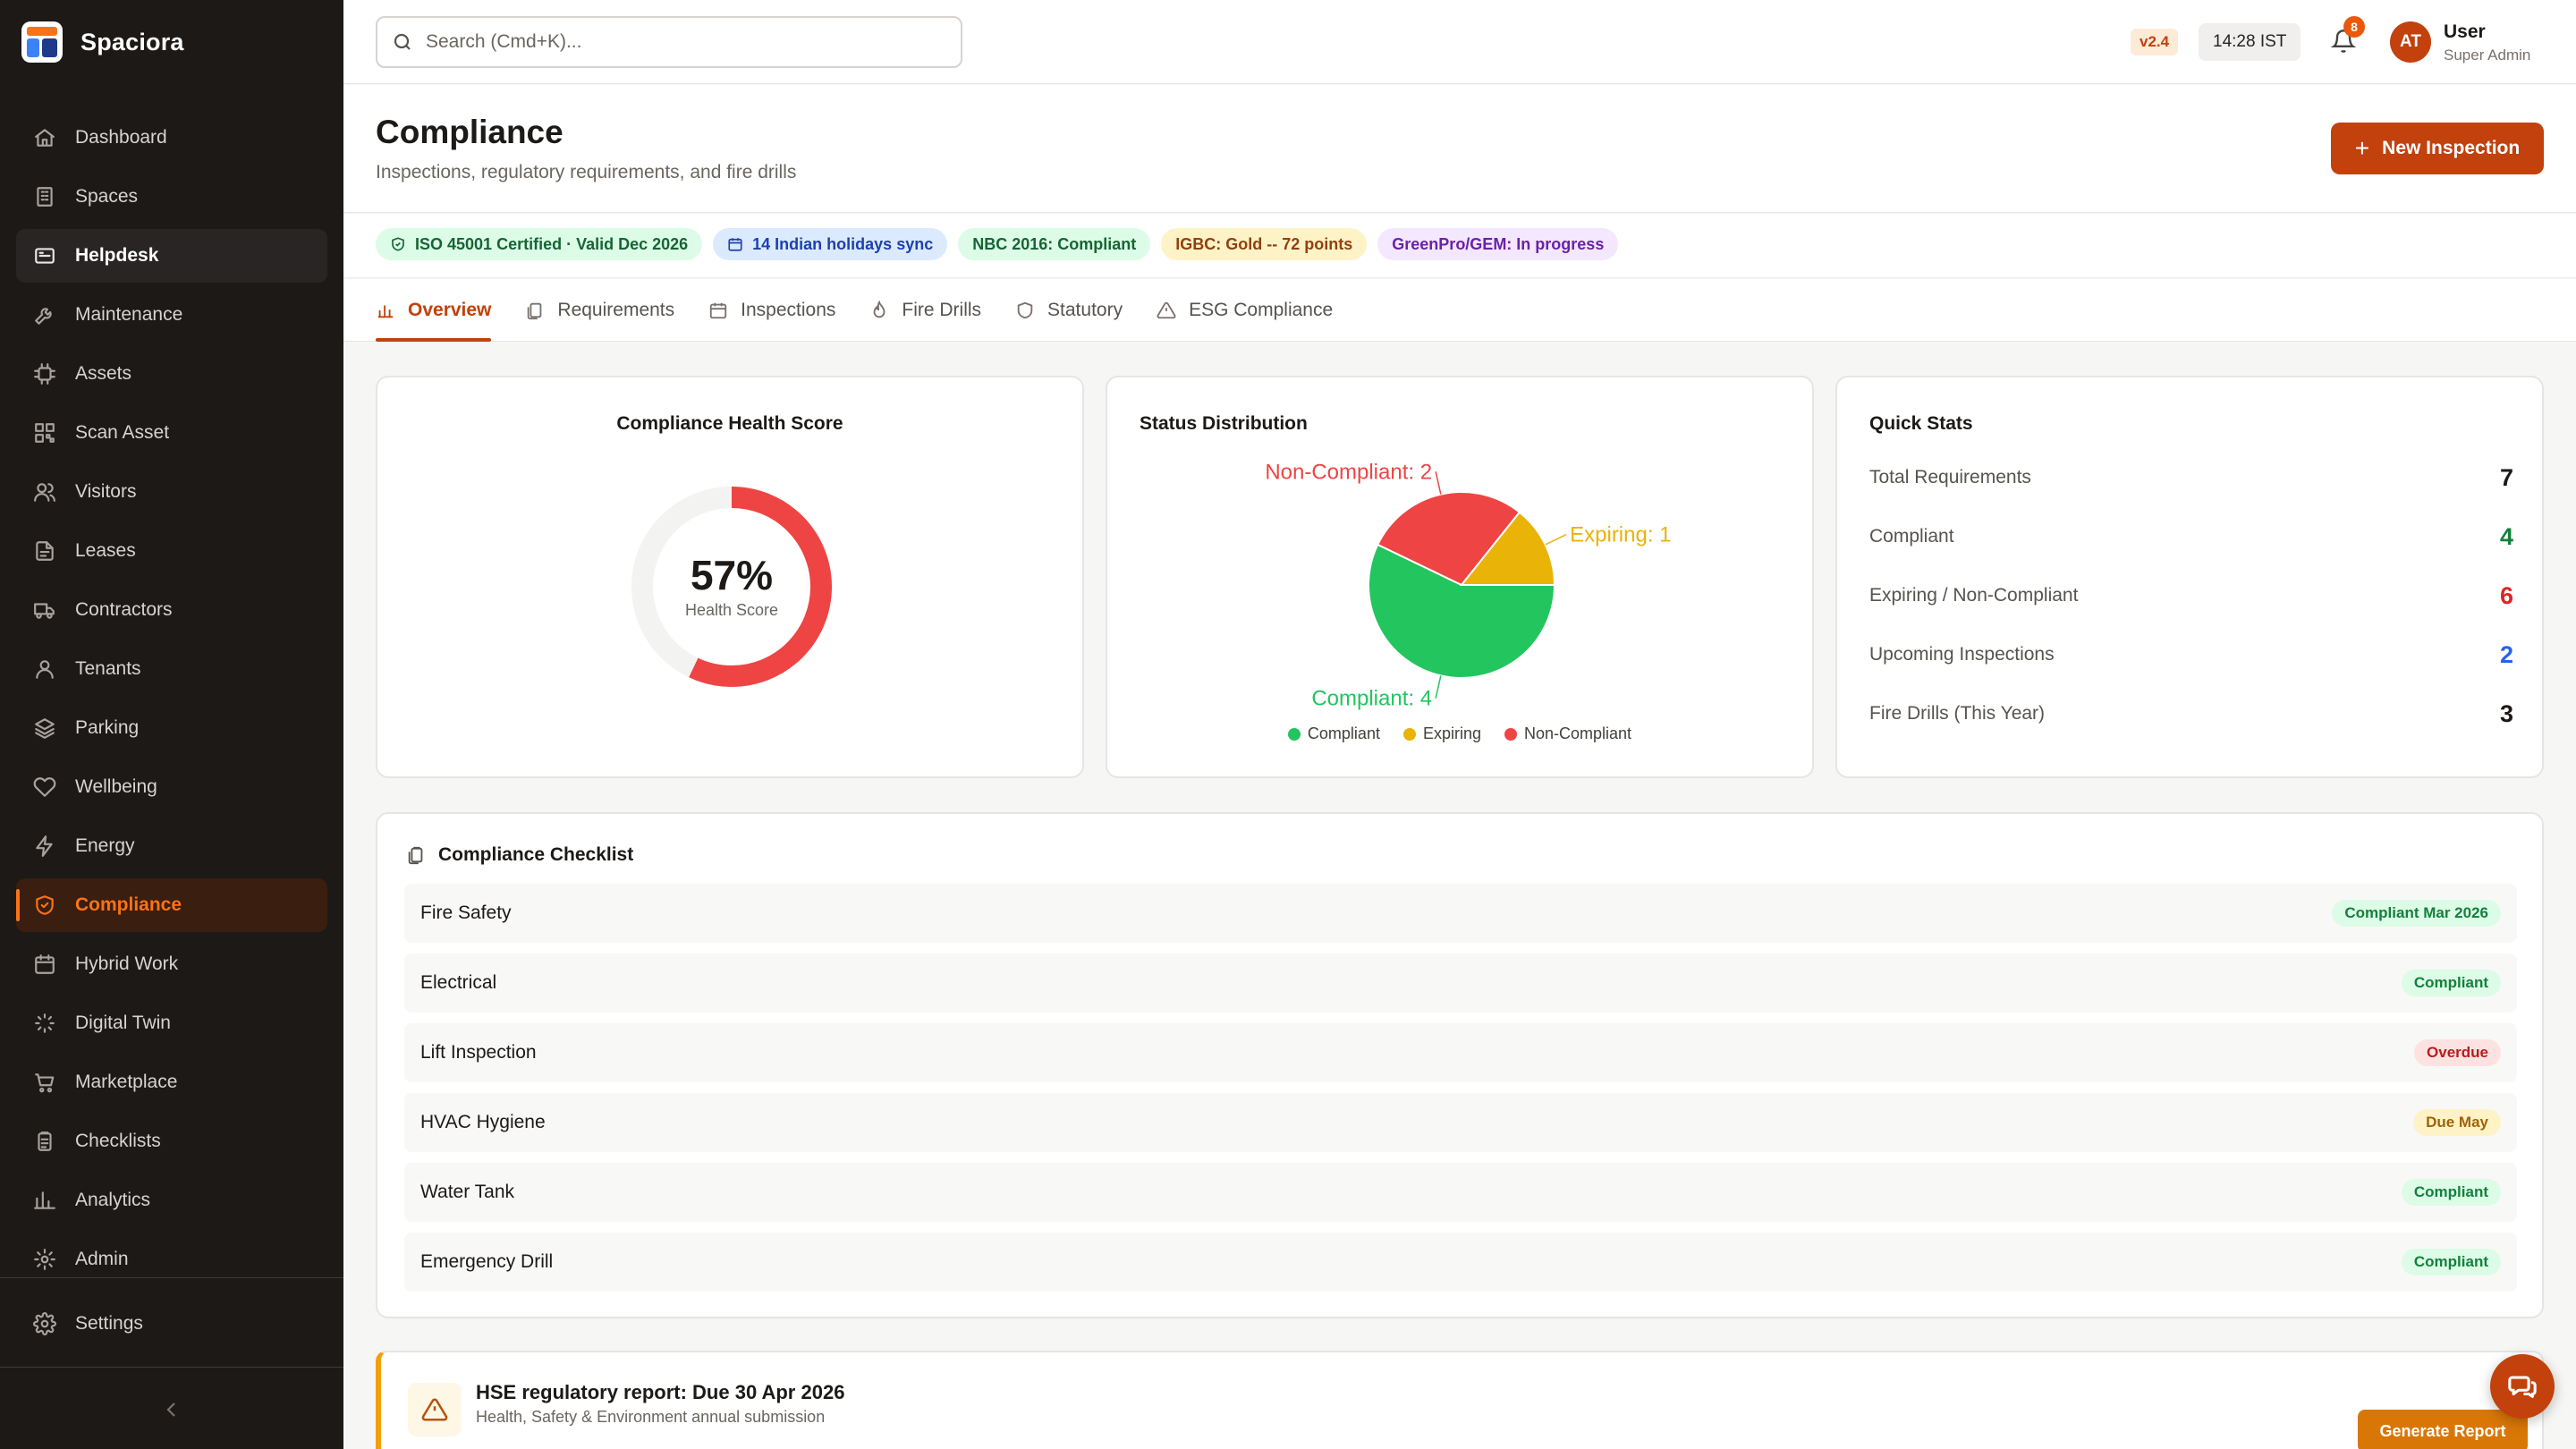 The image size is (2576, 1449). What do you see at coordinates (171, 1141) in the screenshot?
I see `sidebar-item-checklists: Checklists` at bounding box center [171, 1141].